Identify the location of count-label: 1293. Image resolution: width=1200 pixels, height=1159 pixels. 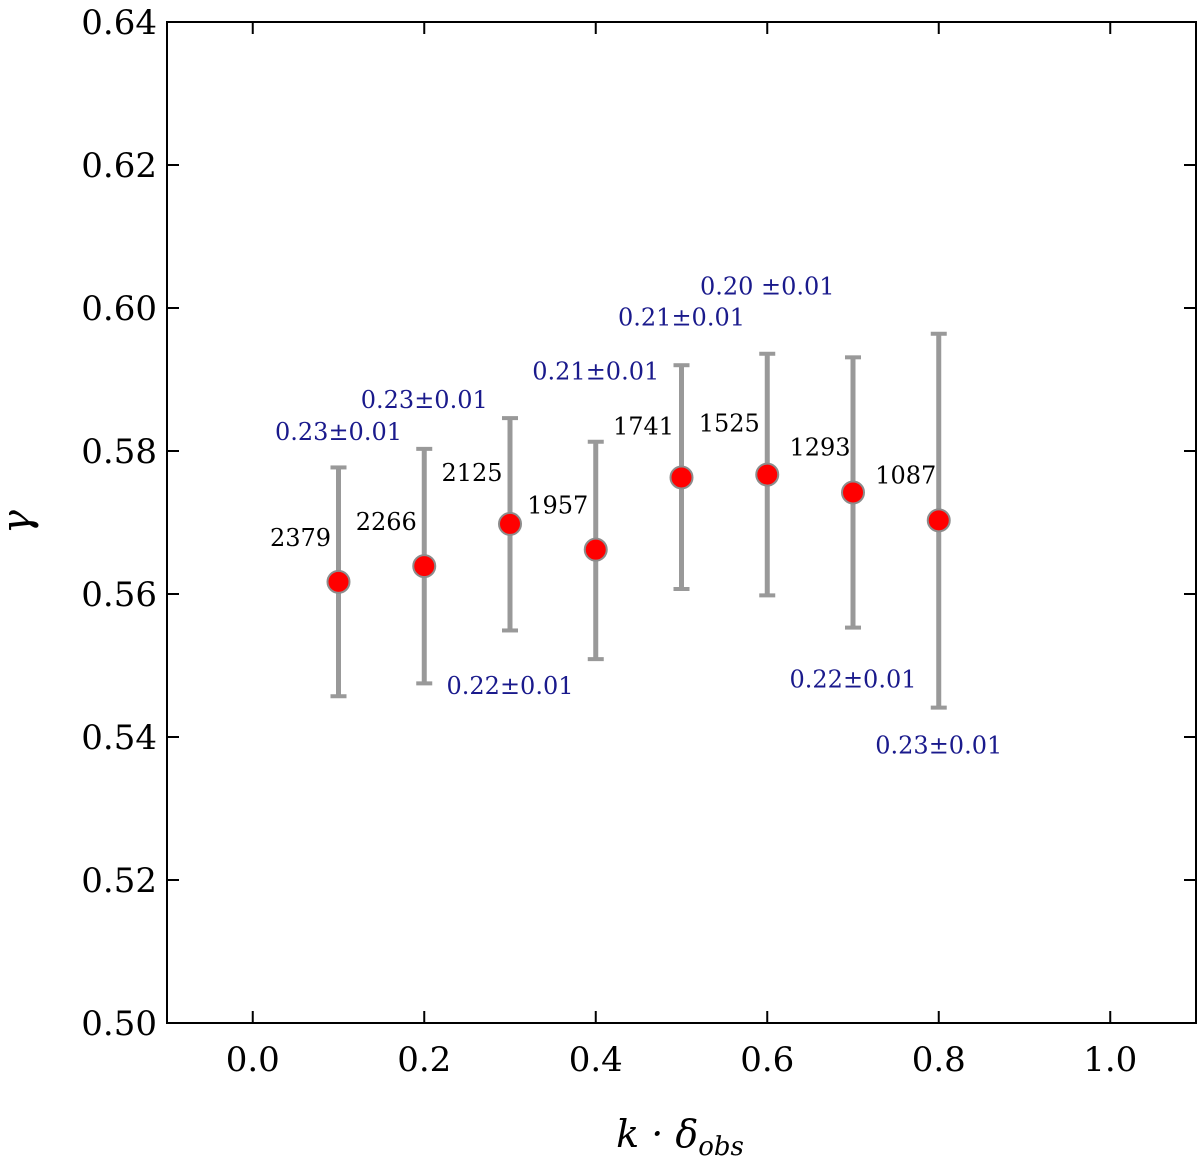
(819, 447).